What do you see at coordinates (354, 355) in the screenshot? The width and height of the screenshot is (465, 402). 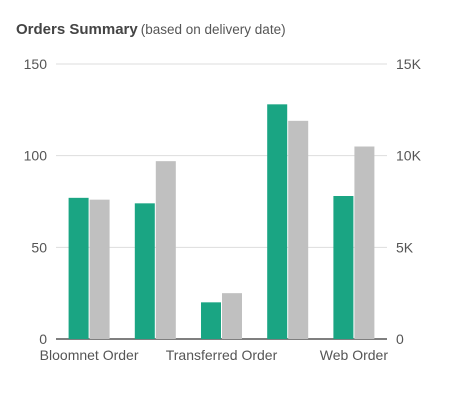 I see `x-category-label: Web Order` at bounding box center [354, 355].